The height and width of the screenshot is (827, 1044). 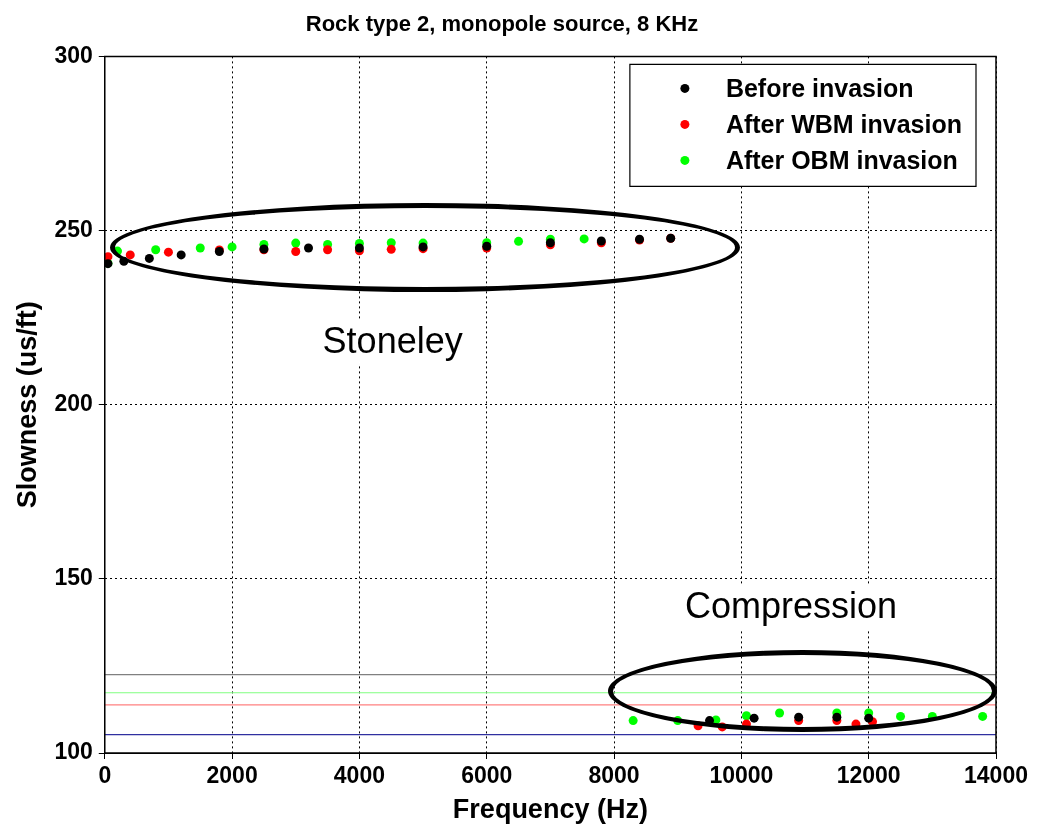 I want to click on y-tick-label: 300, so click(x=73, y=54).